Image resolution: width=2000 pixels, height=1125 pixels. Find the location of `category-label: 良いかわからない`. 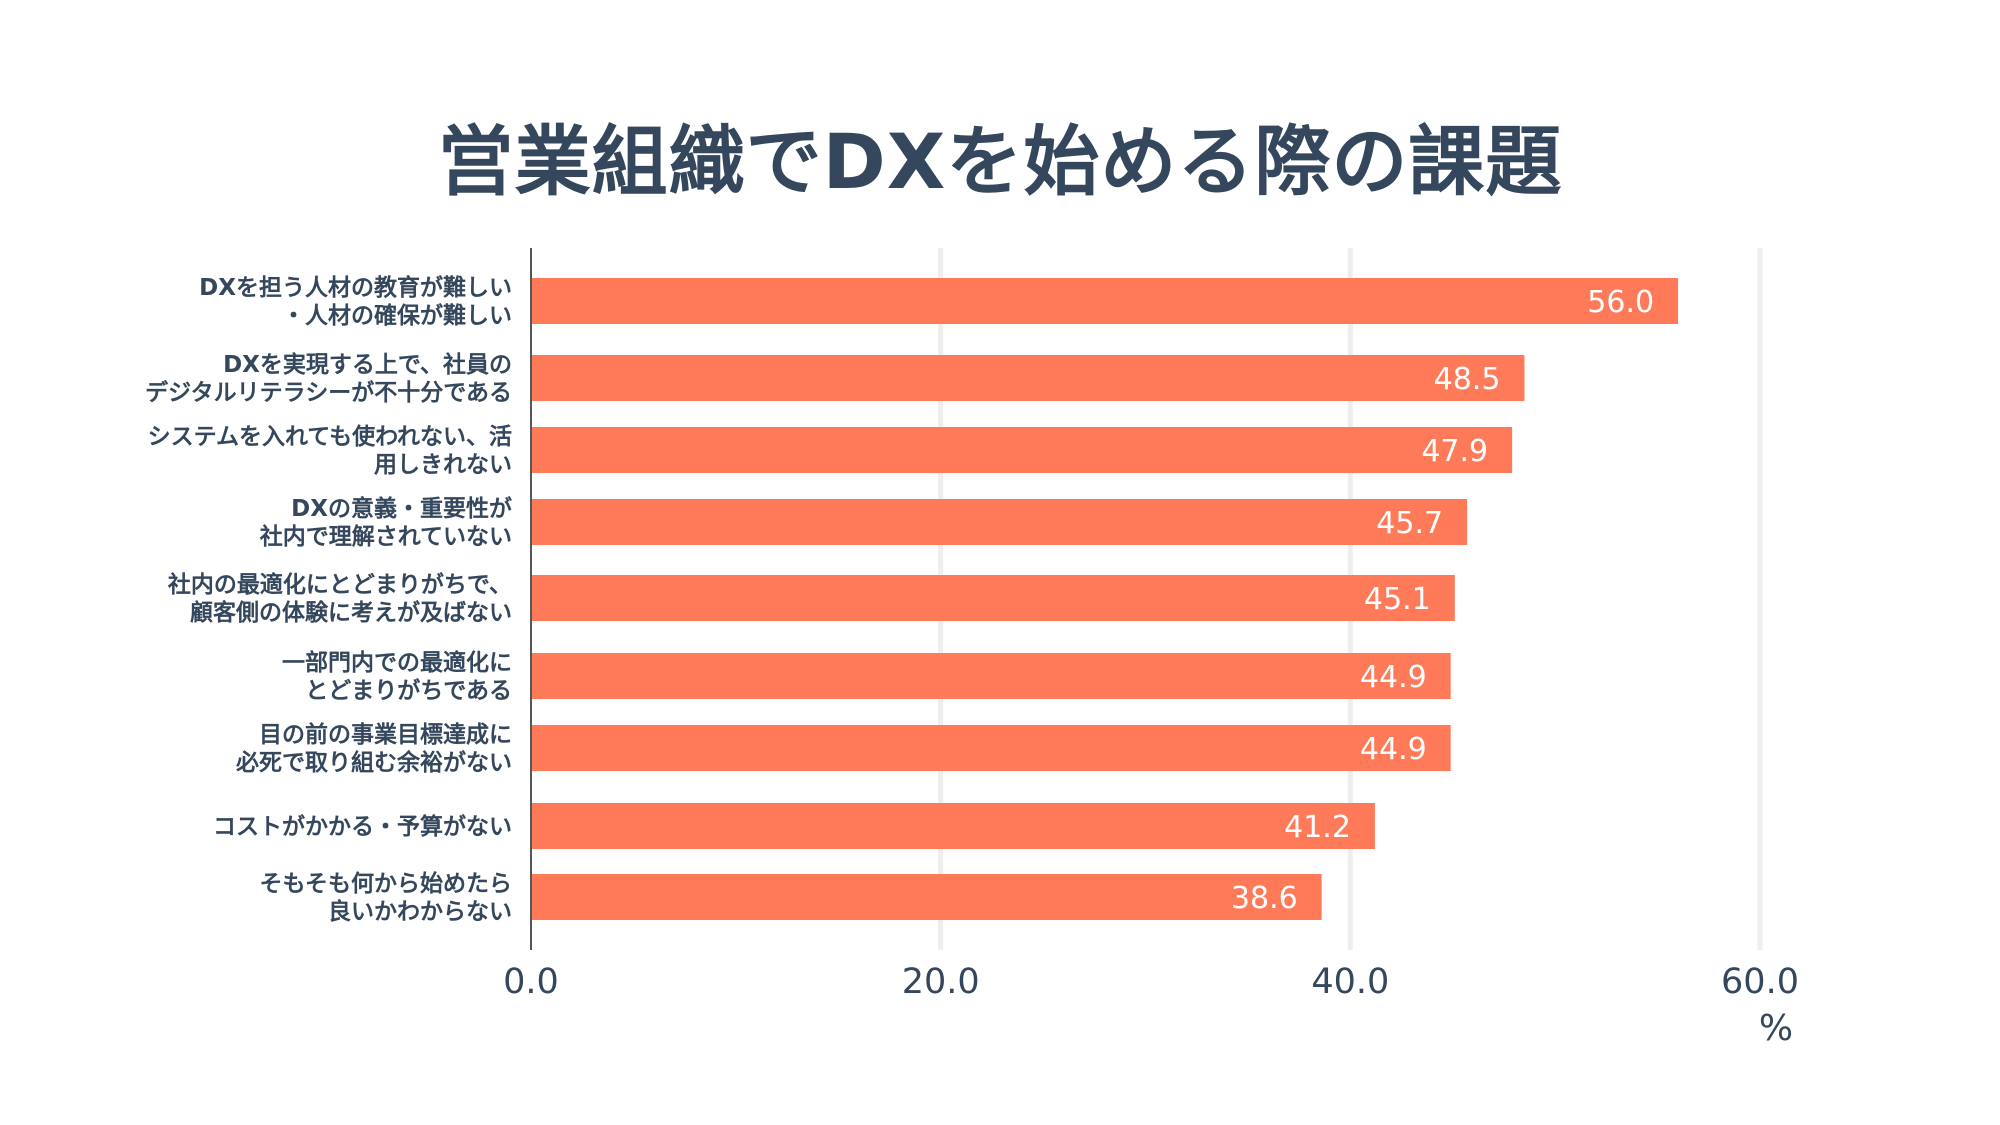

category-label: 良いかわからない is located at coordinates (420, 911).